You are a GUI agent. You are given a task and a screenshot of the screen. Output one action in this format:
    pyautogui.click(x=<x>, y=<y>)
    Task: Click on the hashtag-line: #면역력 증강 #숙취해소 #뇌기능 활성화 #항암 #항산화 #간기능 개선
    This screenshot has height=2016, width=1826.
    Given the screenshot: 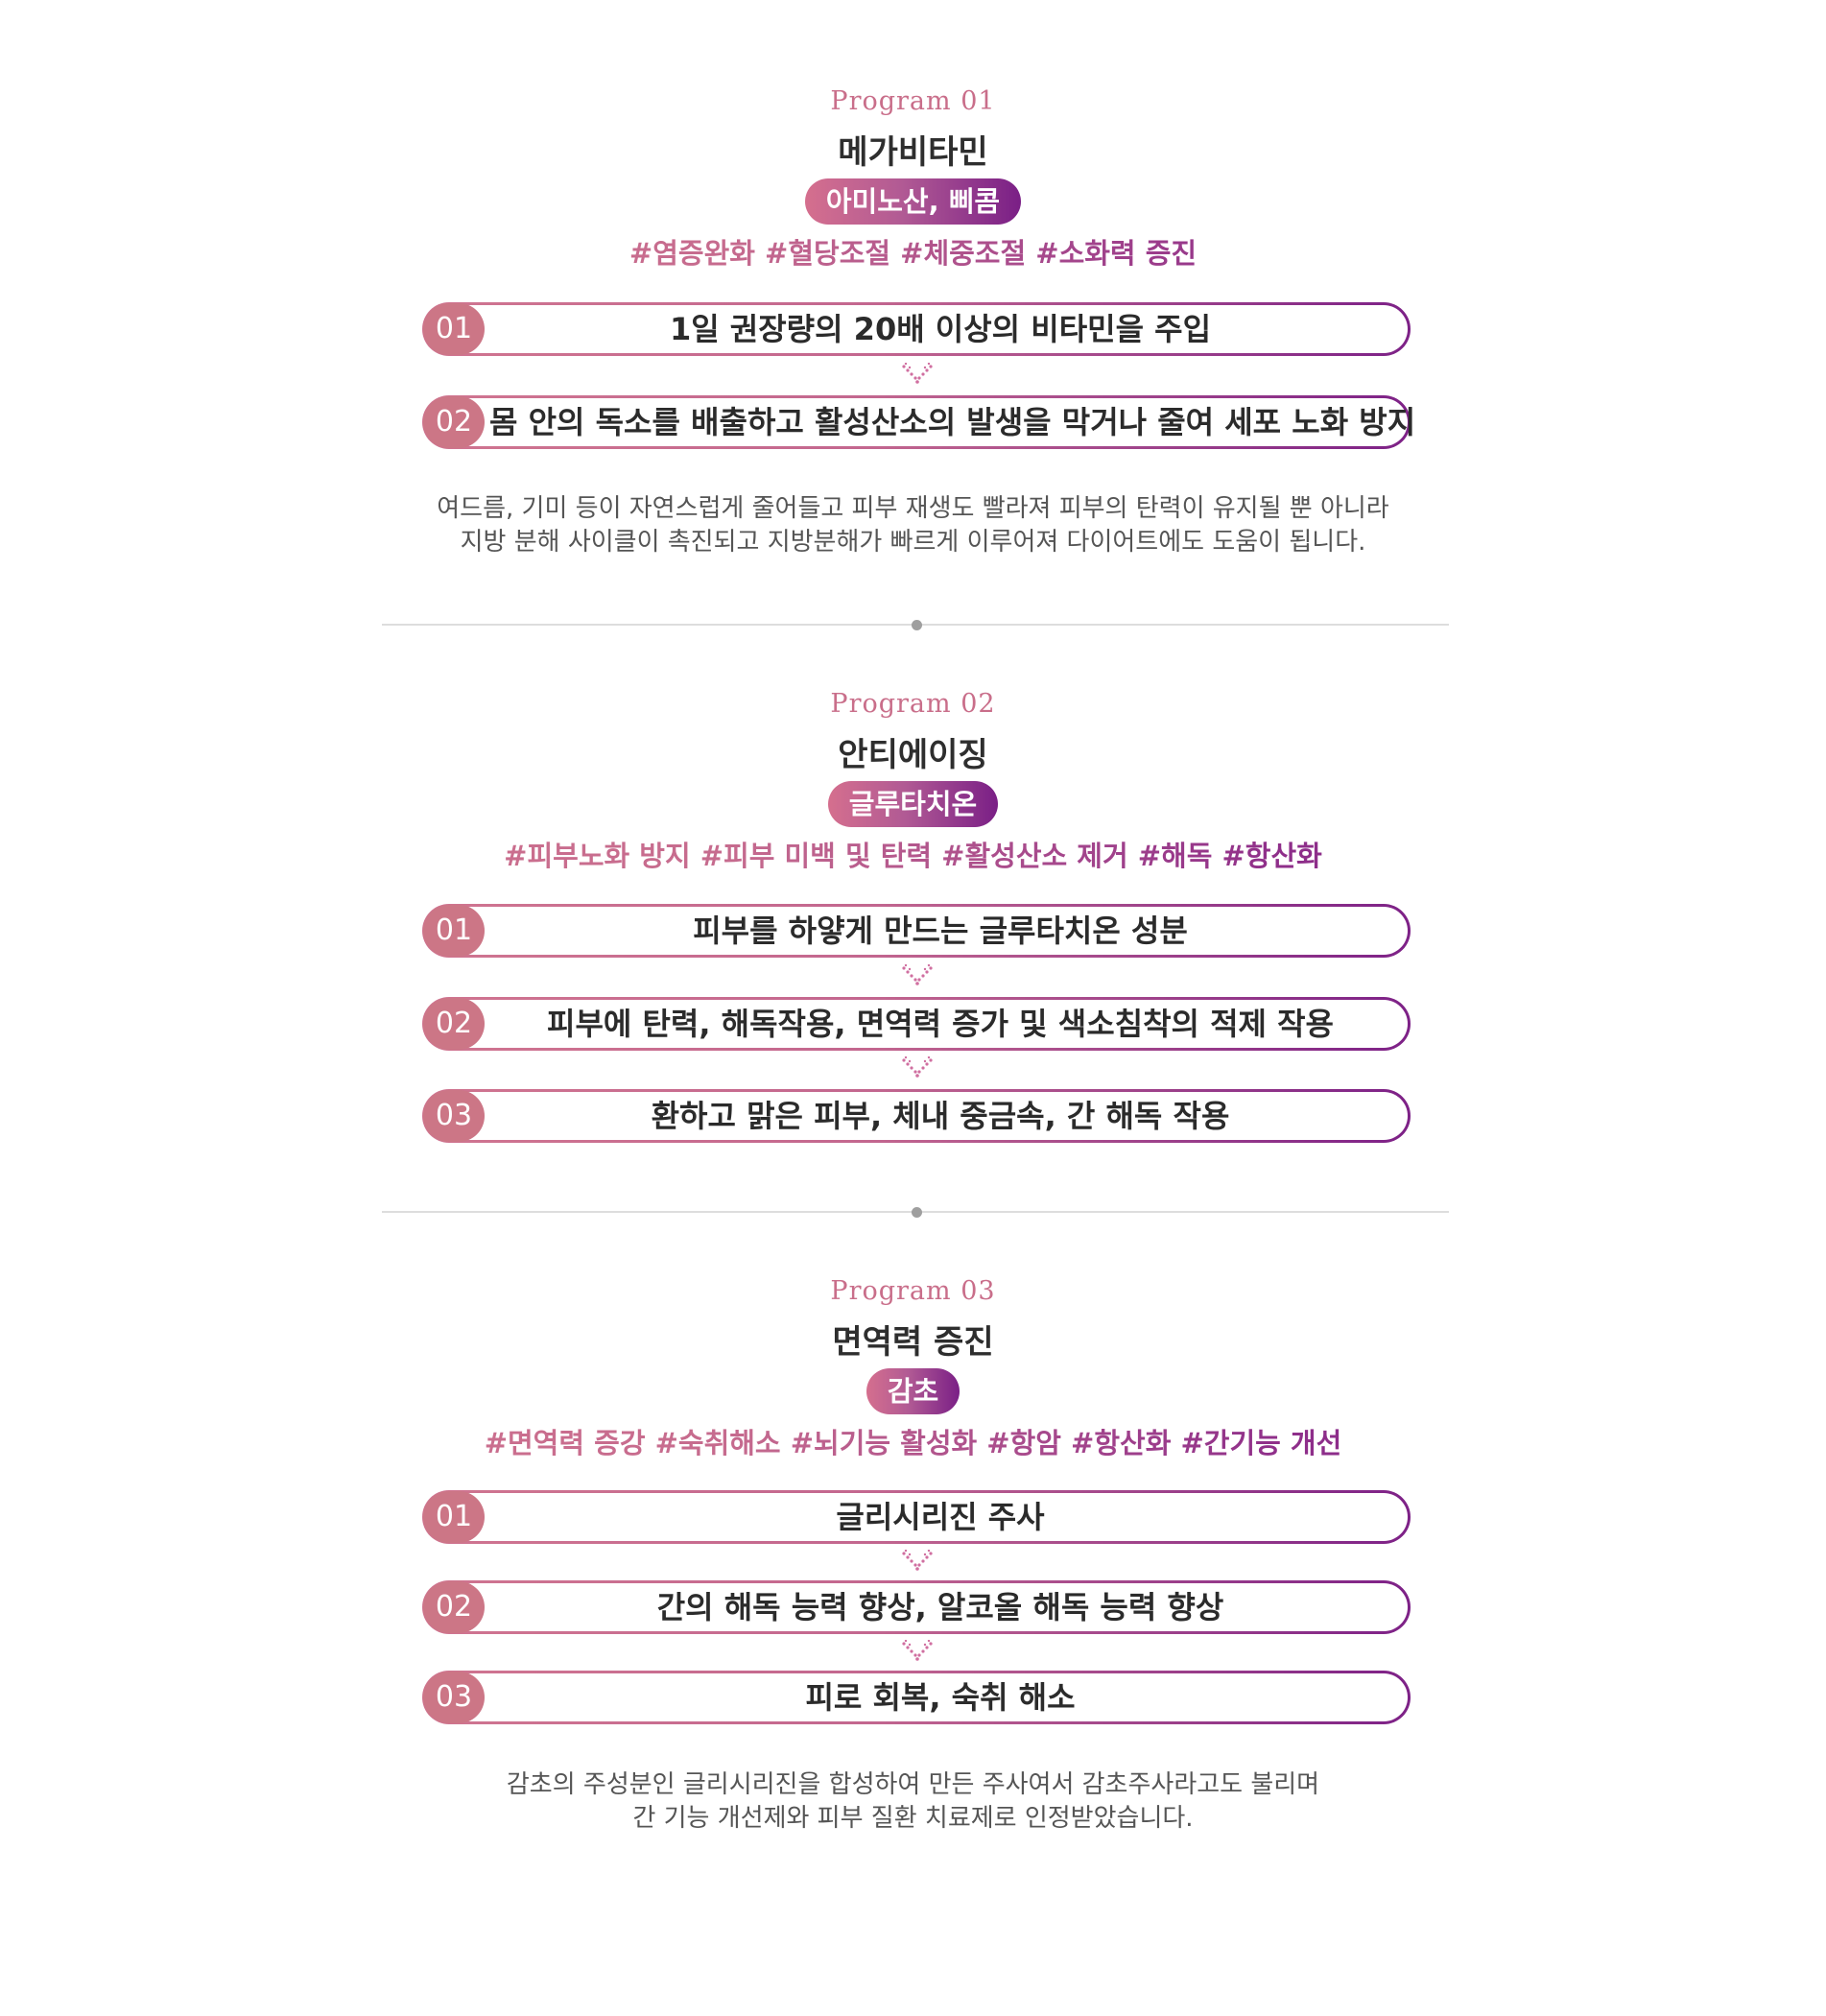 What is the action you would take?
    pyautogui.click(x=913, y=1443)
    